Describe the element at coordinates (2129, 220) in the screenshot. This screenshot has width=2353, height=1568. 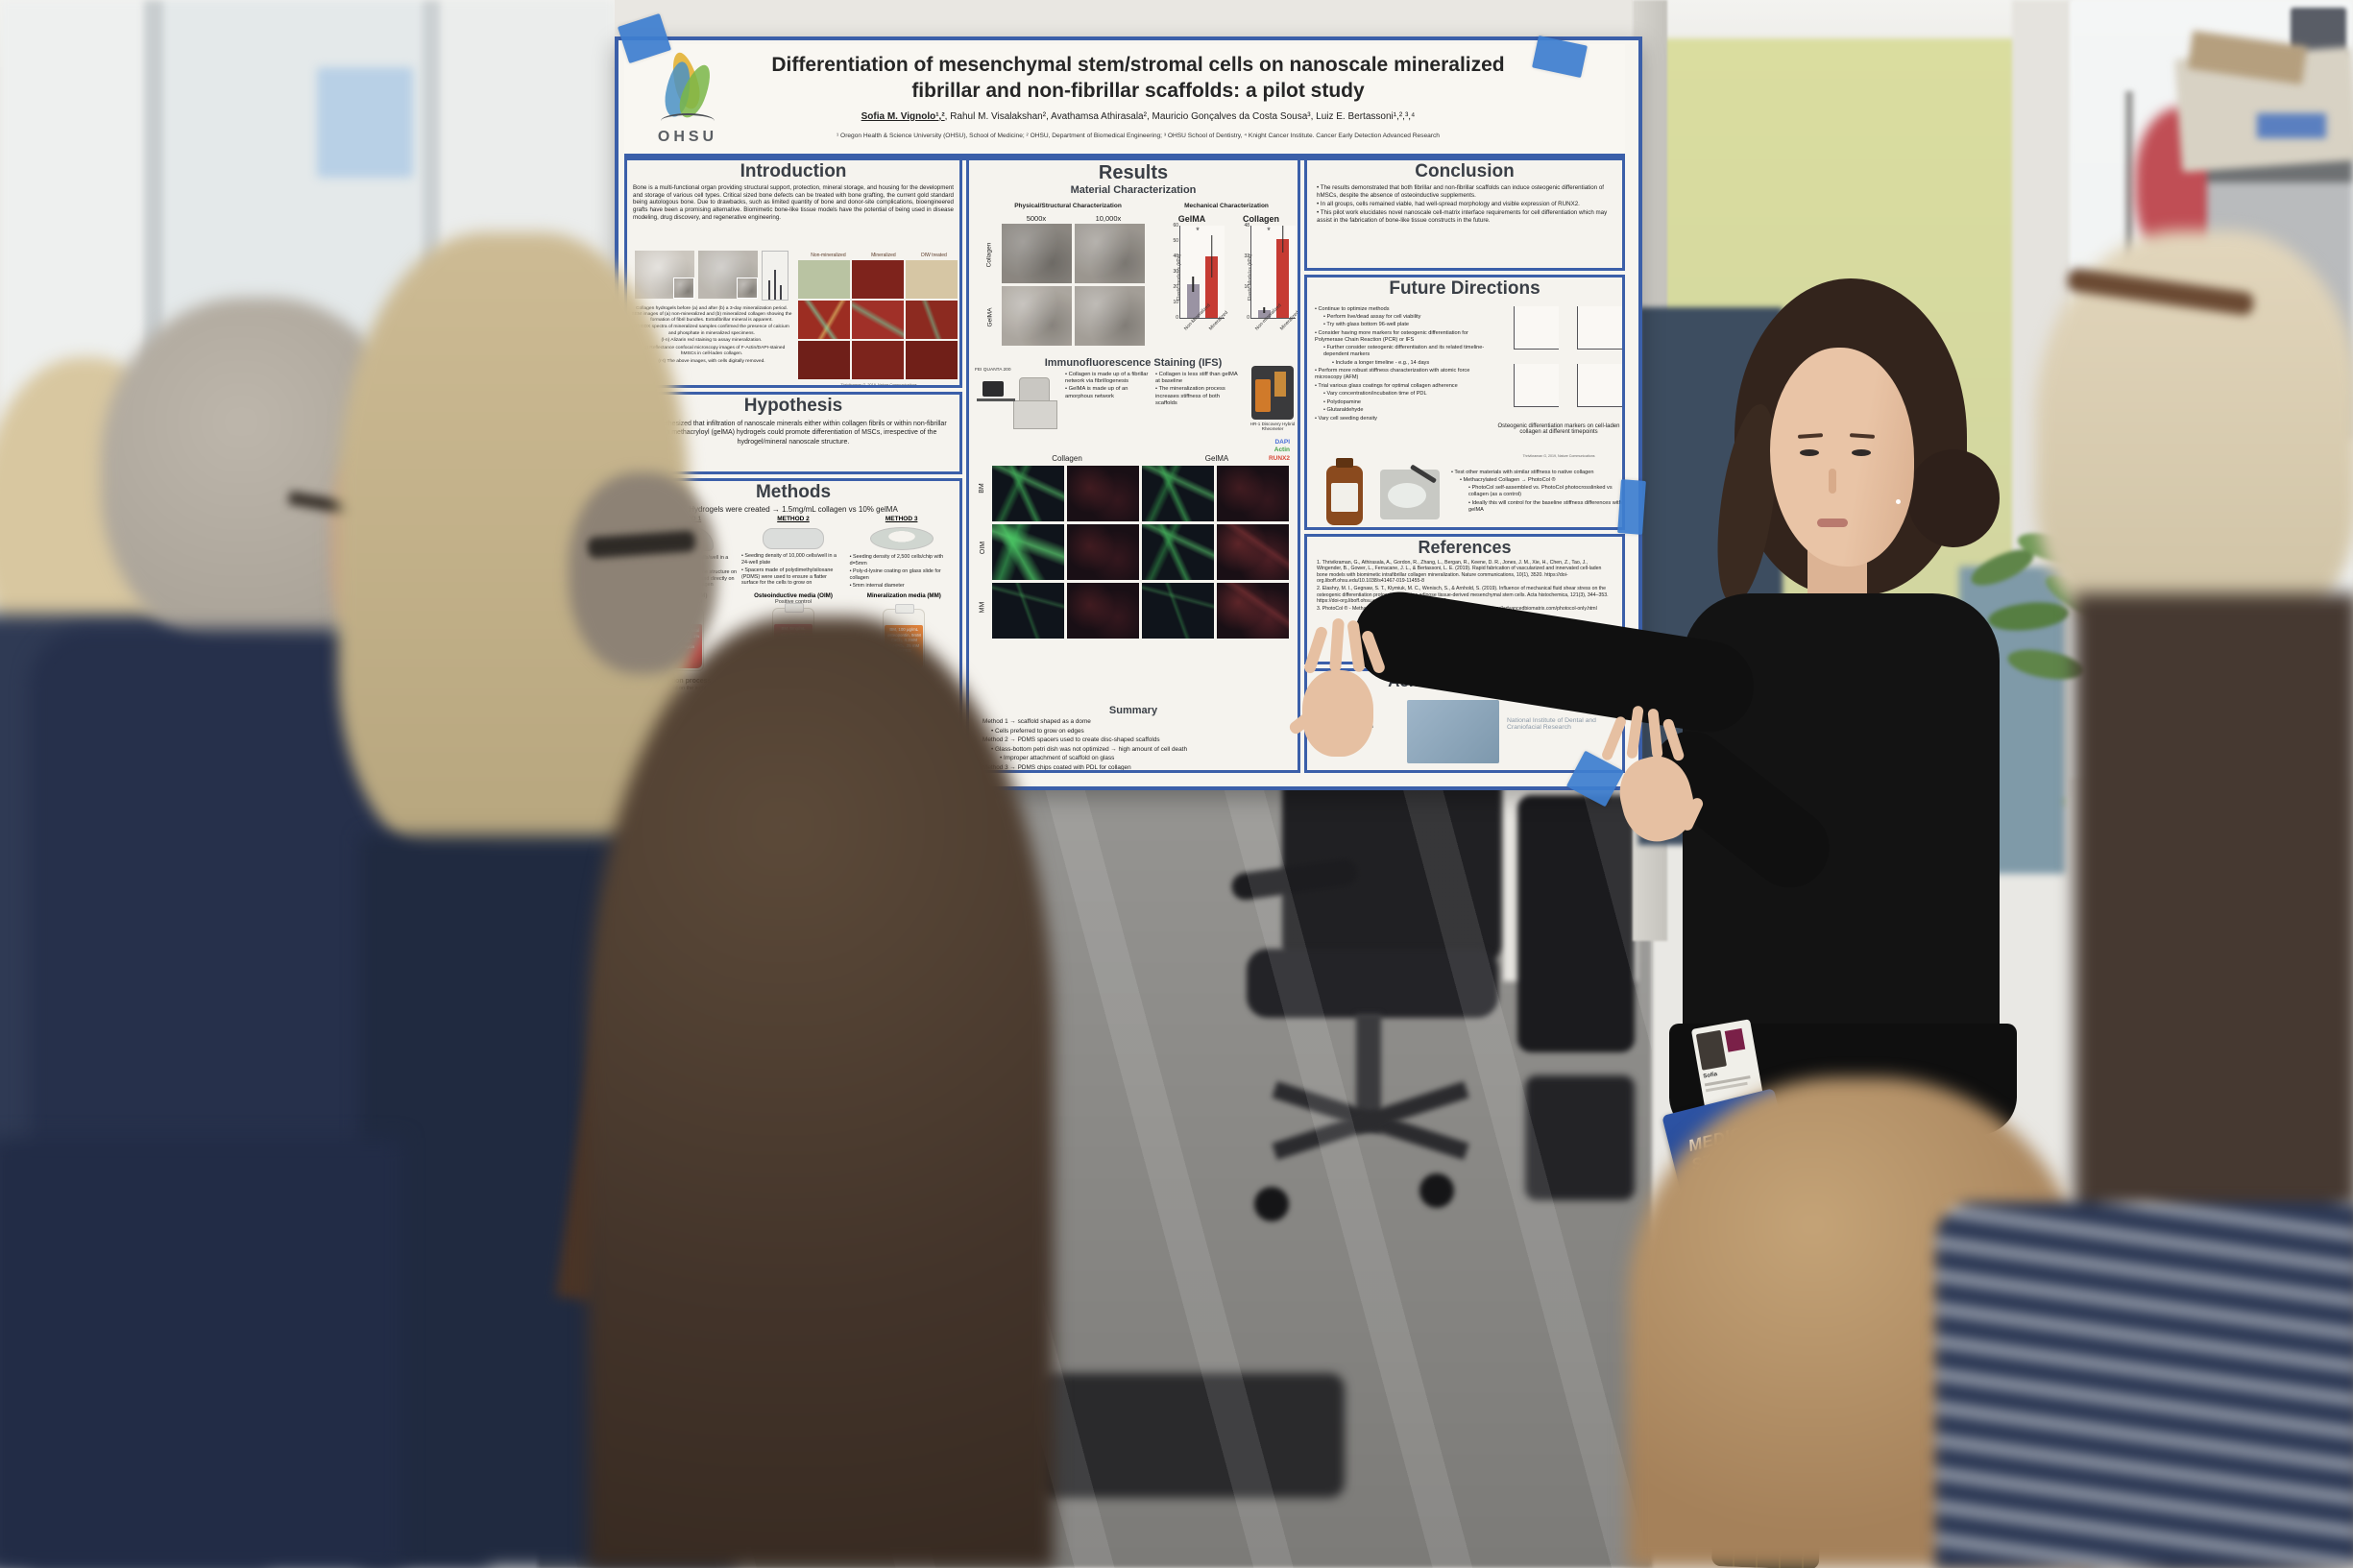
I see `coat-rack` at that location.